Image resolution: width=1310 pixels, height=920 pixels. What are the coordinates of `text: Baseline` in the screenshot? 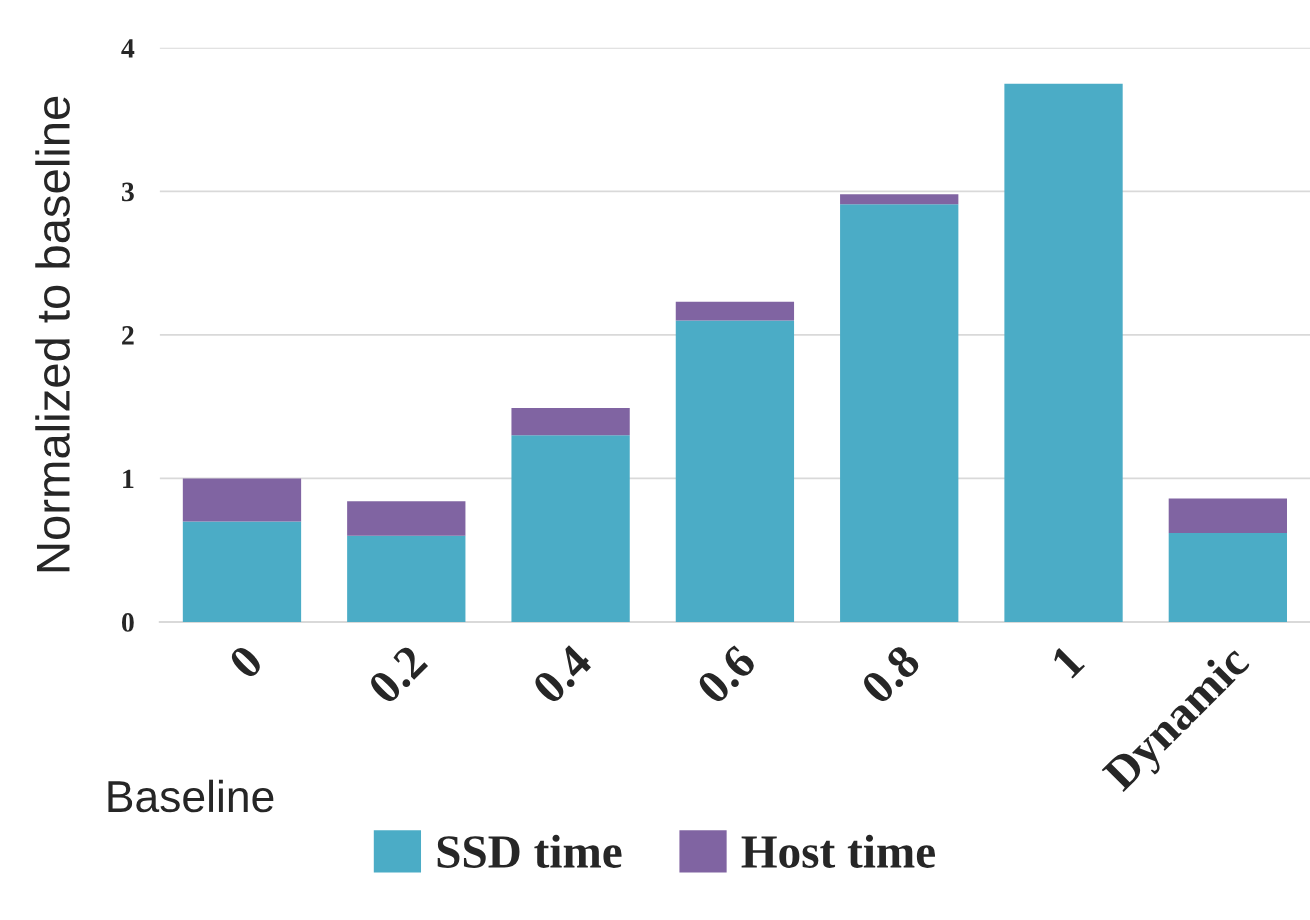 It's located at (191, 796).